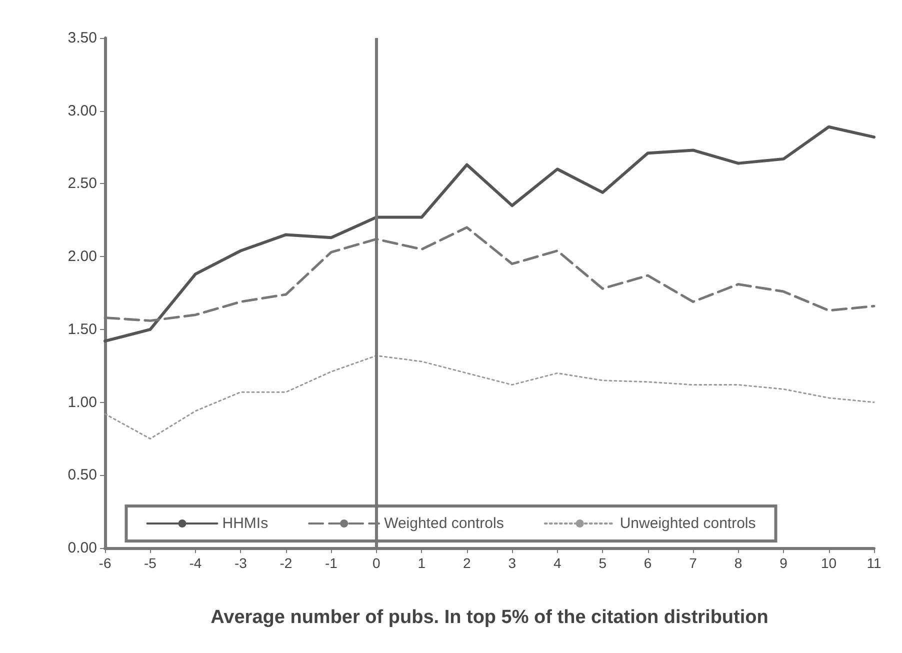 The height and width of the screenshot is (653, 902). Describe the element at coordinates (286, 563) in the screenshot. I see `x-tick-label: -2` at that location.